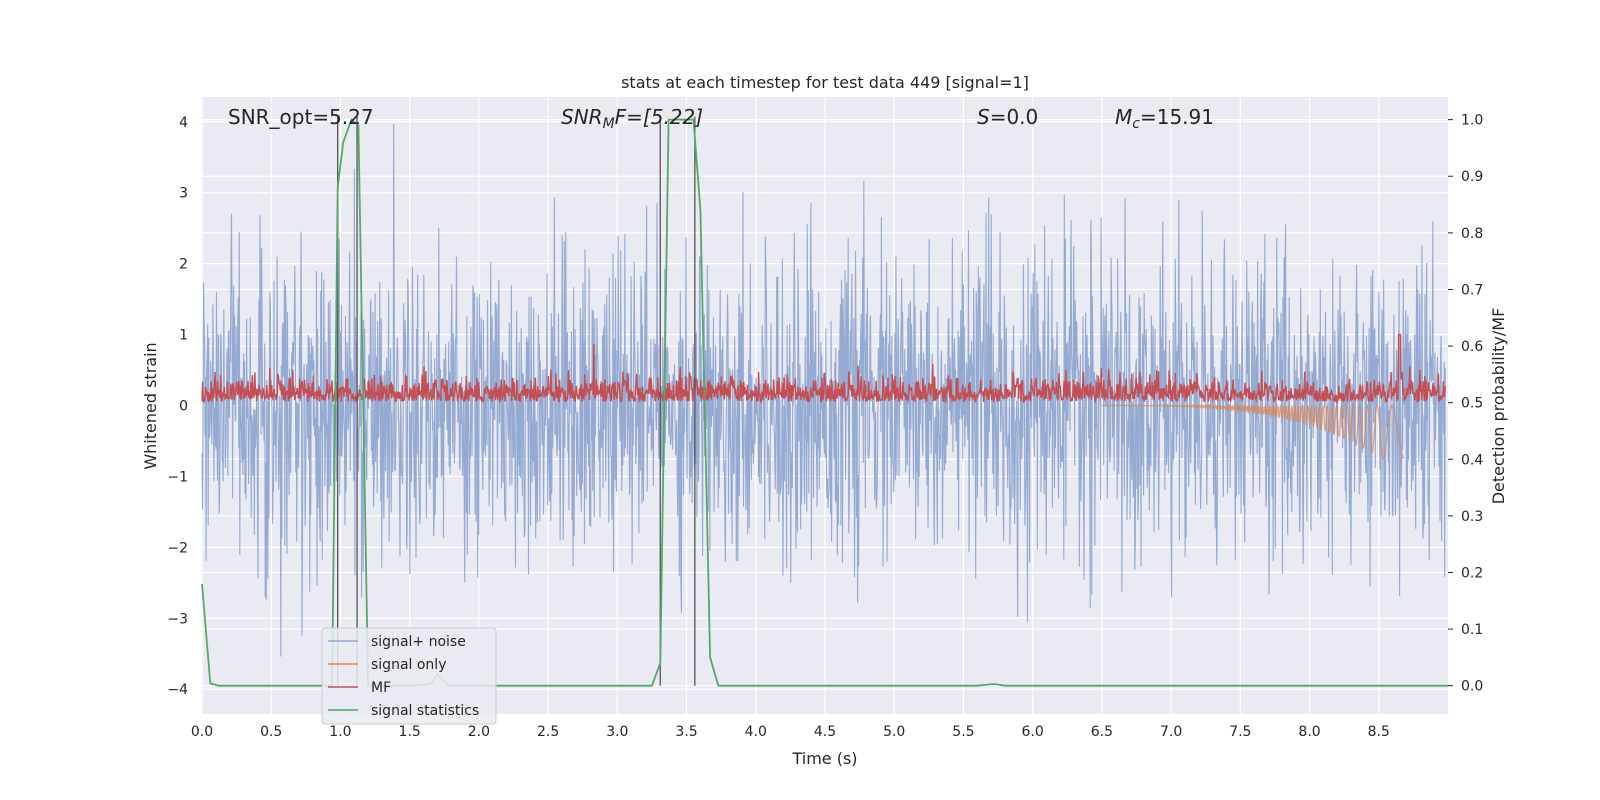 The width and height of the screenshot is (1600, 800). I want to click on y-tick-label: 0, so click(183, 407).